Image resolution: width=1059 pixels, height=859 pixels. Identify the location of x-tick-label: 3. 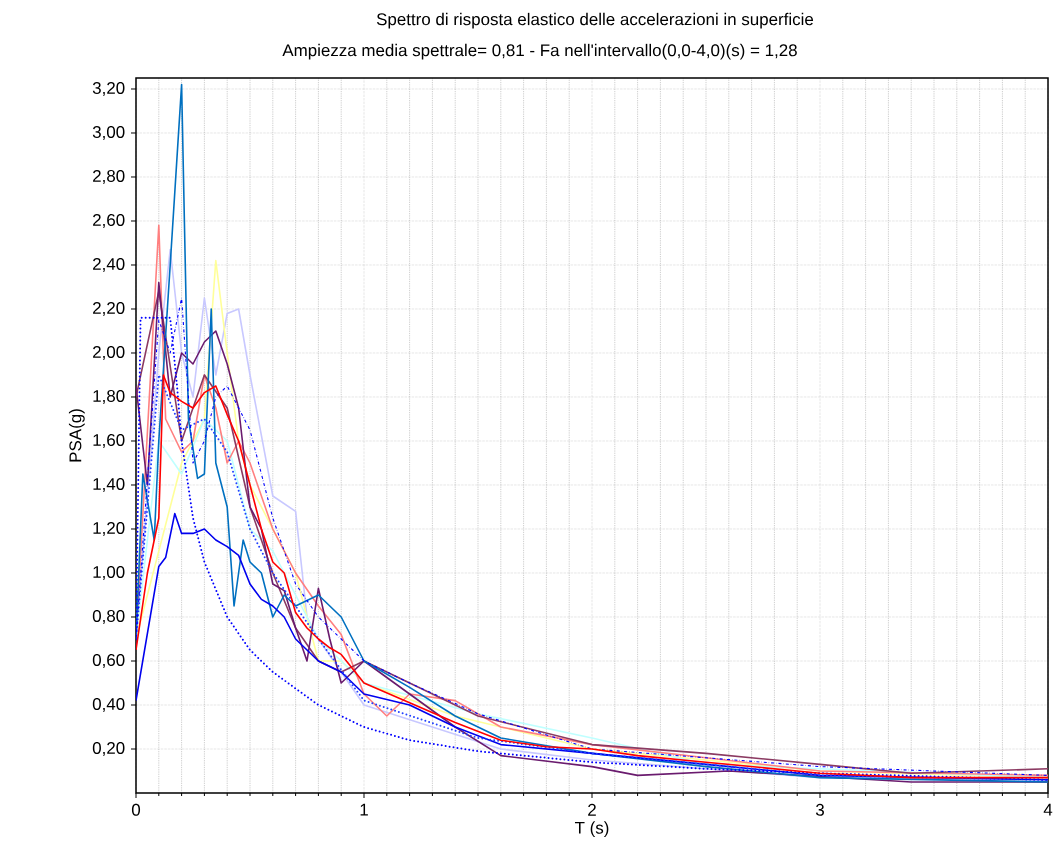
(819, 809).